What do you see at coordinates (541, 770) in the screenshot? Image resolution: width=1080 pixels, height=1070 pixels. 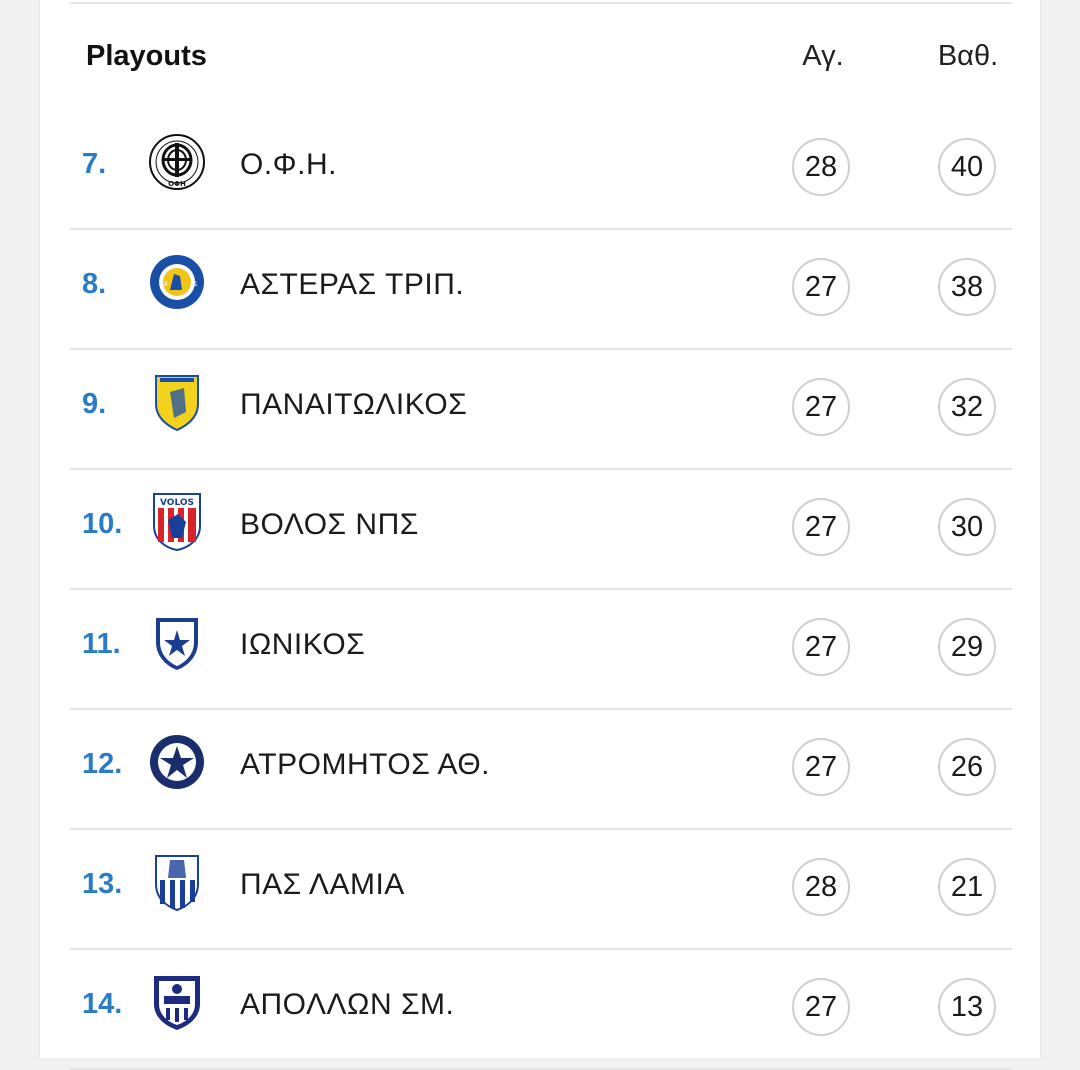 I see `table-row: 12. ΑΤΡΟΜΗΤΟΣ ΑΘ. 27 26` at bounding box center [541, 770].